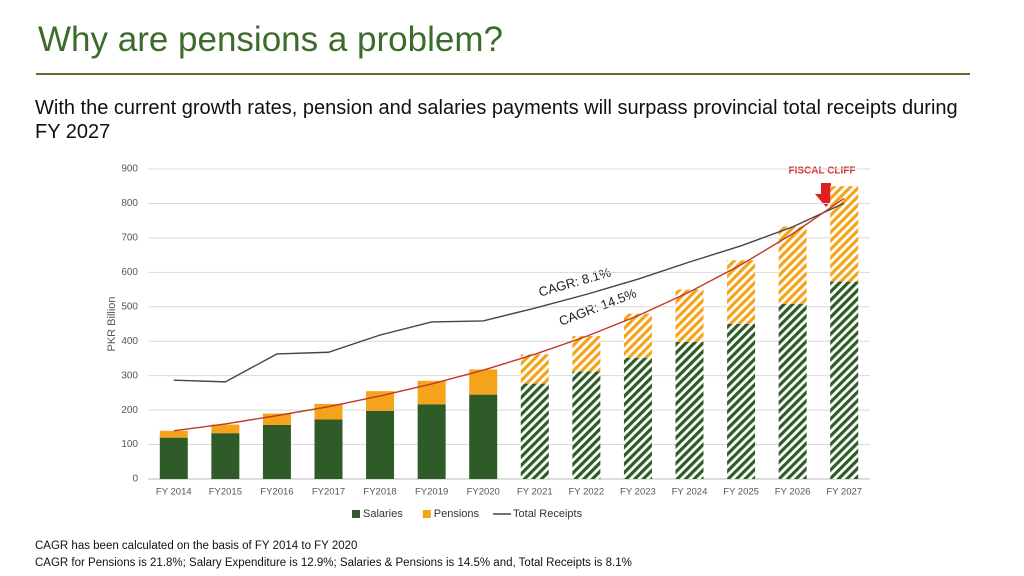  Describe the element at coordinates (575, 281) in the screenshot. I see `annotation: CAGR: 8.1%` at that location.